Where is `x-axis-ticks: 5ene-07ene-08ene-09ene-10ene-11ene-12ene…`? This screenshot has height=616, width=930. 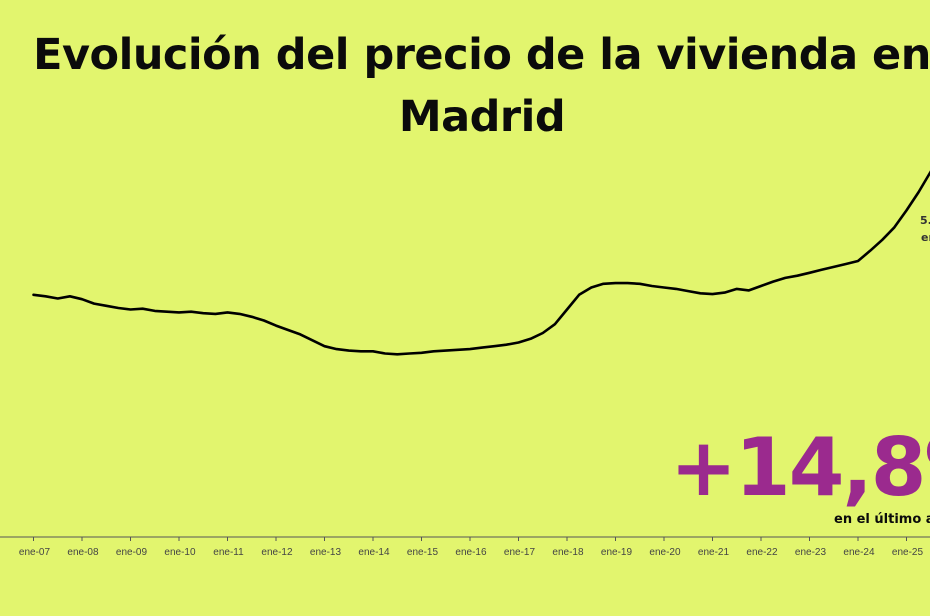
x-axis-ticks: 5ene-07ene-08ene-09ene-10ene-11ene-12ene… is located at coordinates (471, 547).